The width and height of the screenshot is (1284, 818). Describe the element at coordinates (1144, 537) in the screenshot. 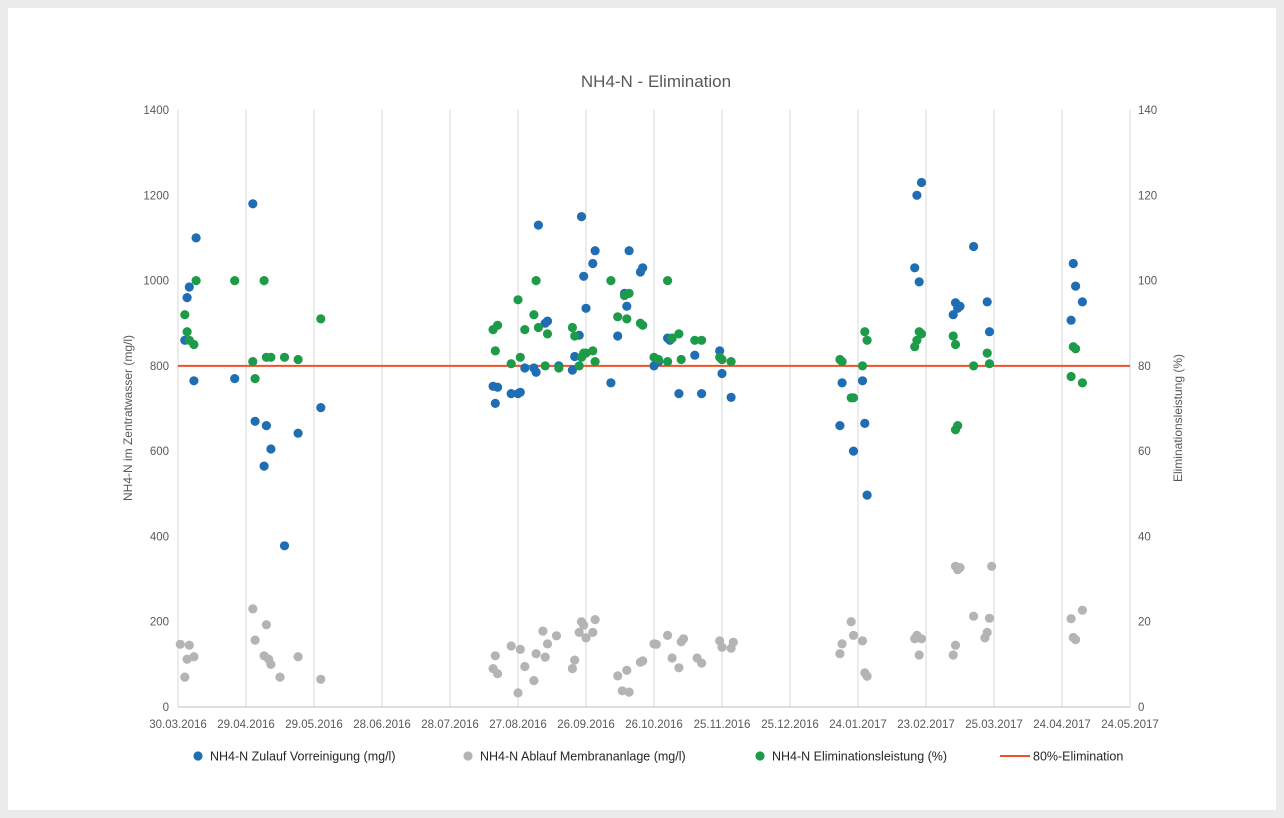

I see `y-tick-label-right: 40` at that location.